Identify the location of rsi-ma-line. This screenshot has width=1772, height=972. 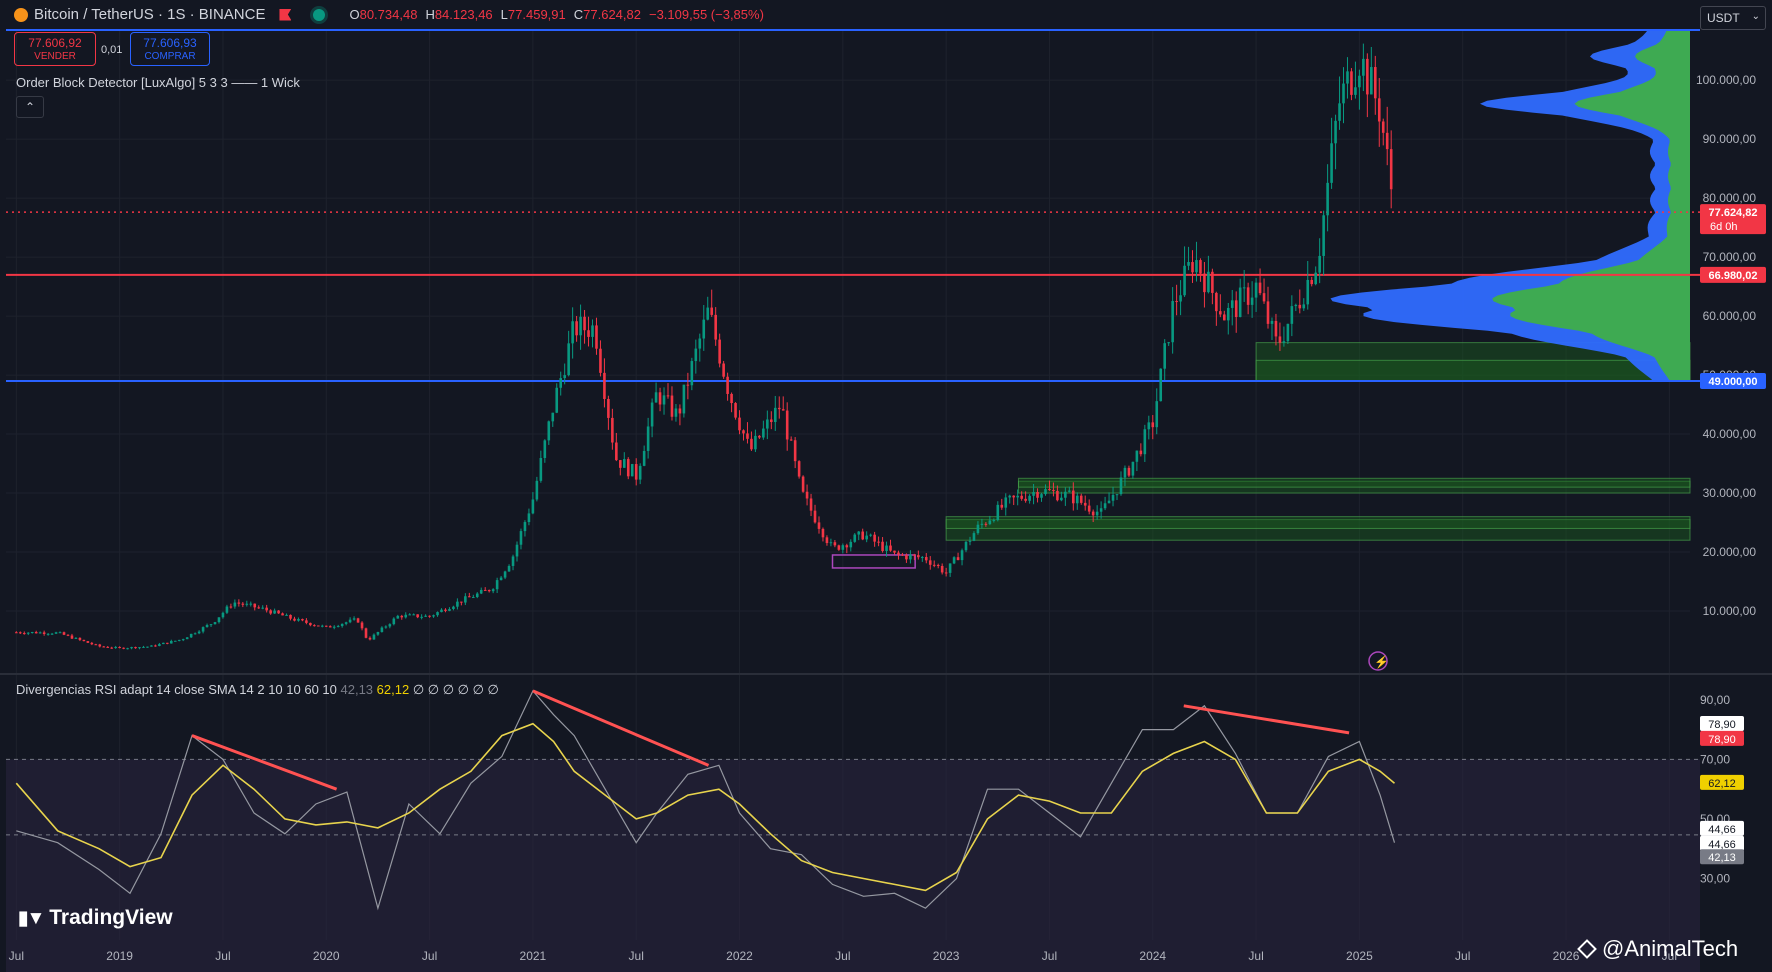
(705, 807).